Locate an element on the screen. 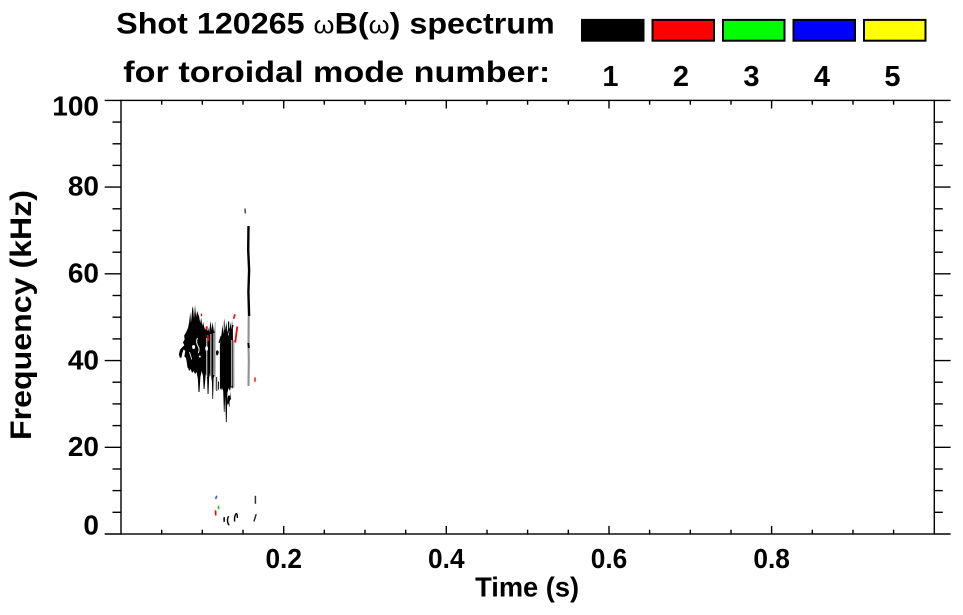  svg-text: 100 is located at coordinates (75, 105).